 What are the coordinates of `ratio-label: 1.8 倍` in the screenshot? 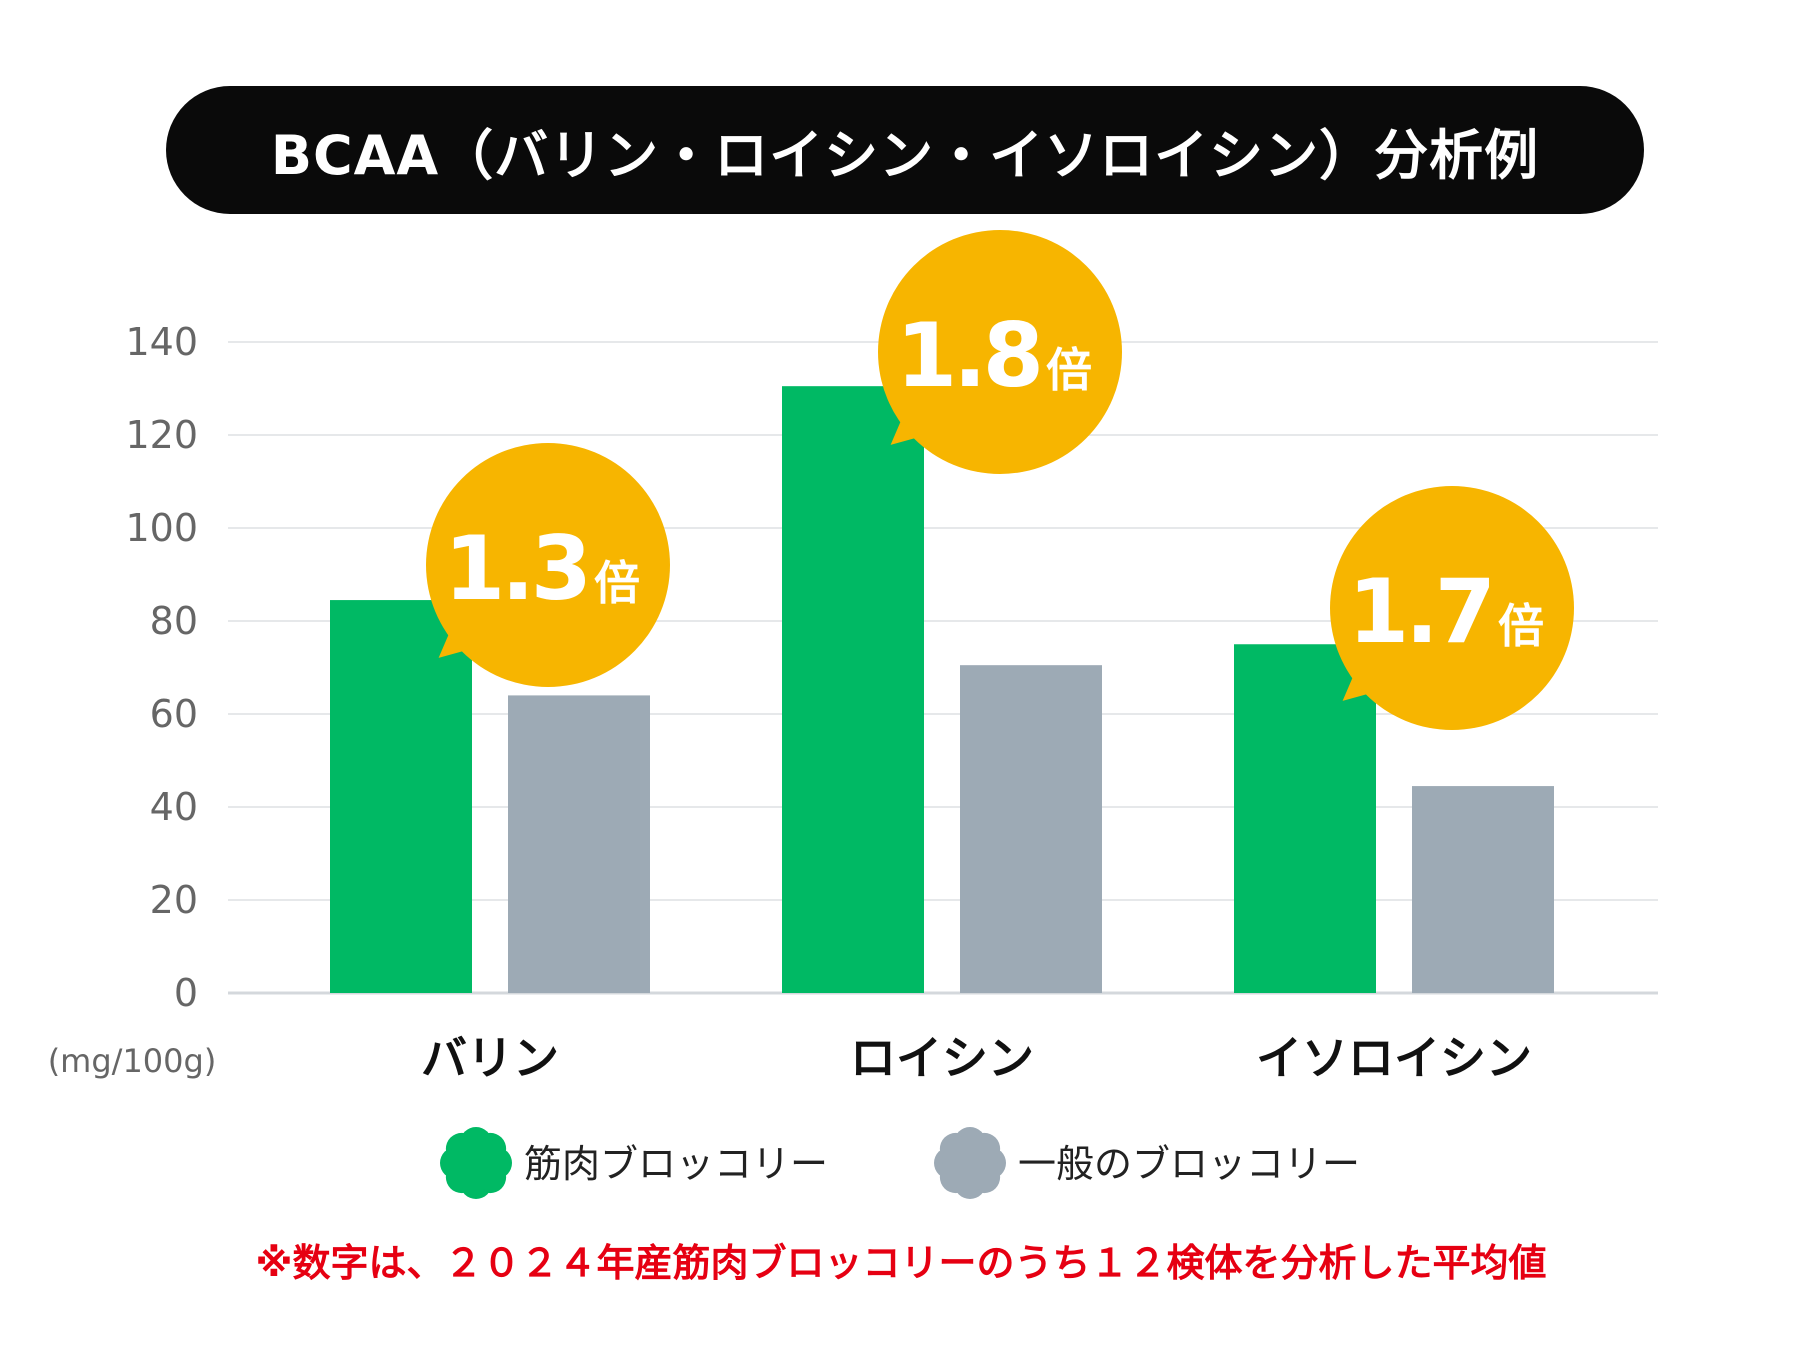 It's located at (994, 355).